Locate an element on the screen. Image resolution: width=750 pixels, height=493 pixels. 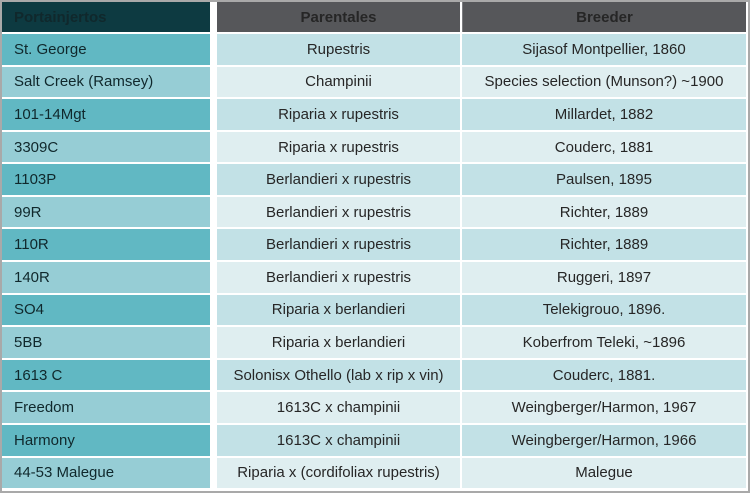
table-row: 3309C Riparia x rupestris Couderc, 1881 is located at coordinates (374, 147).